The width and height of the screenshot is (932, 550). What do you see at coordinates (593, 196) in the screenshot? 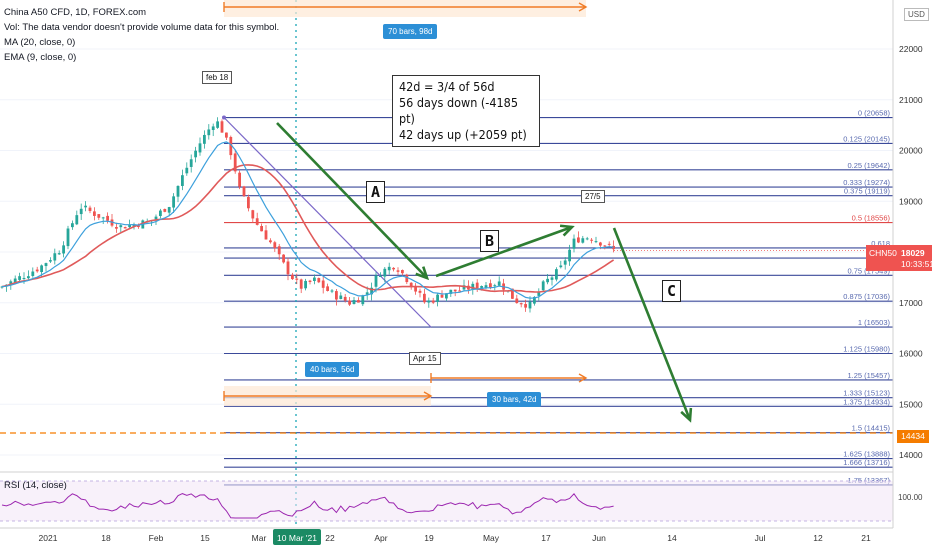
I see `may27-label: 27/5` at bounding box center [593, 196].